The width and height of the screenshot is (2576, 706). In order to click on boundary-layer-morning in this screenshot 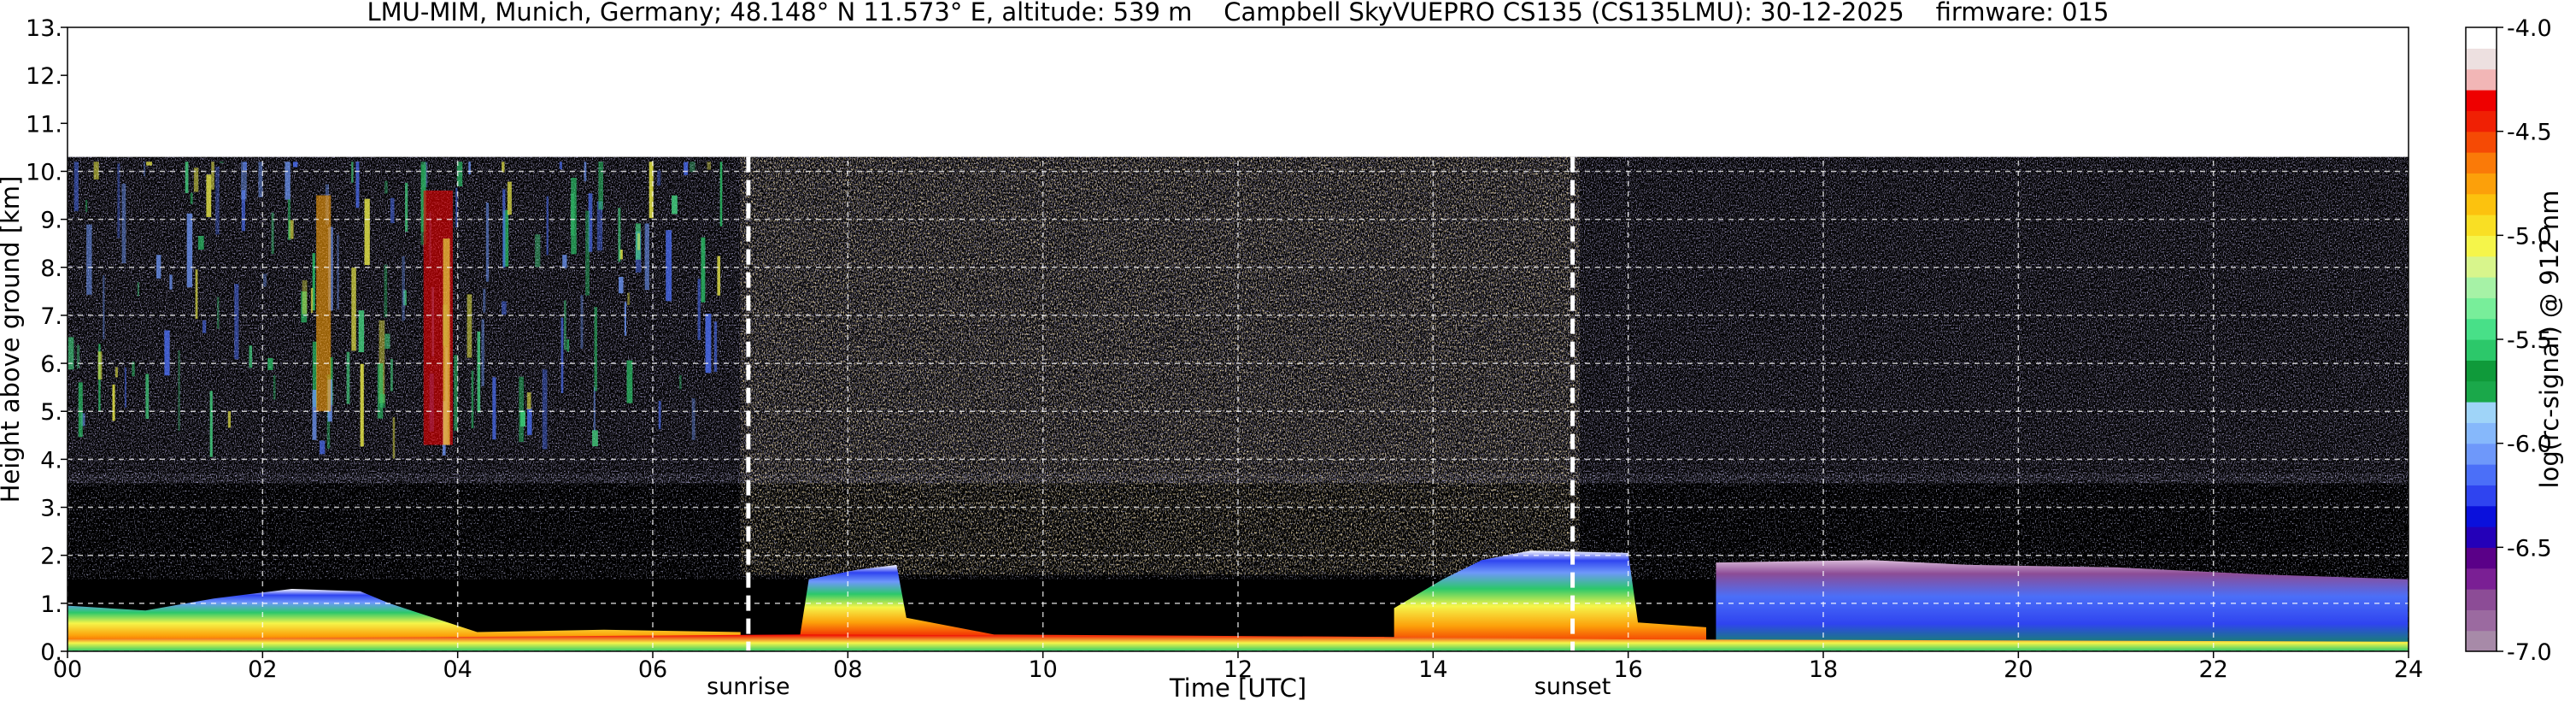, I will do `click(404, 620)`.